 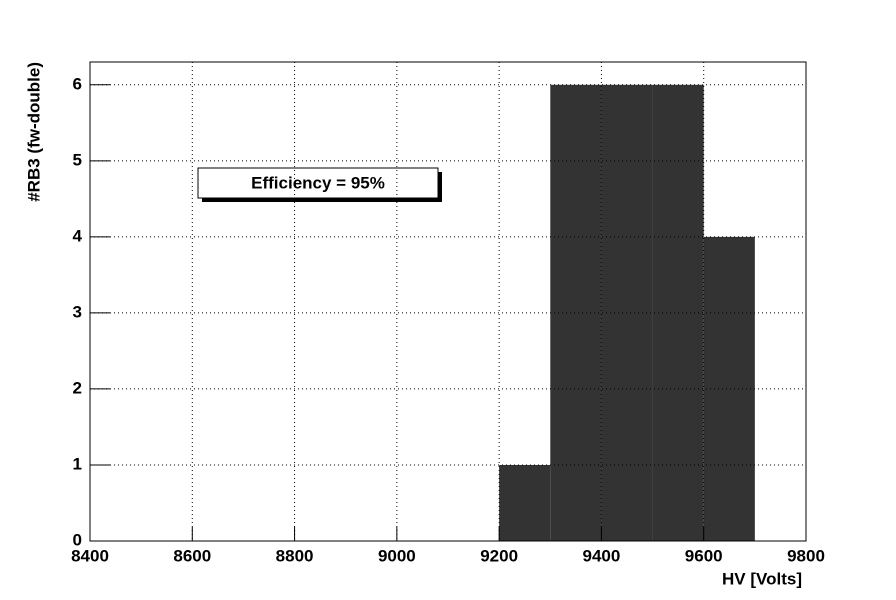 What do you see at coordinates (704, 555) in the screenshot?
I see `x-tick-label: 9600` at bounding box center [704, 555].